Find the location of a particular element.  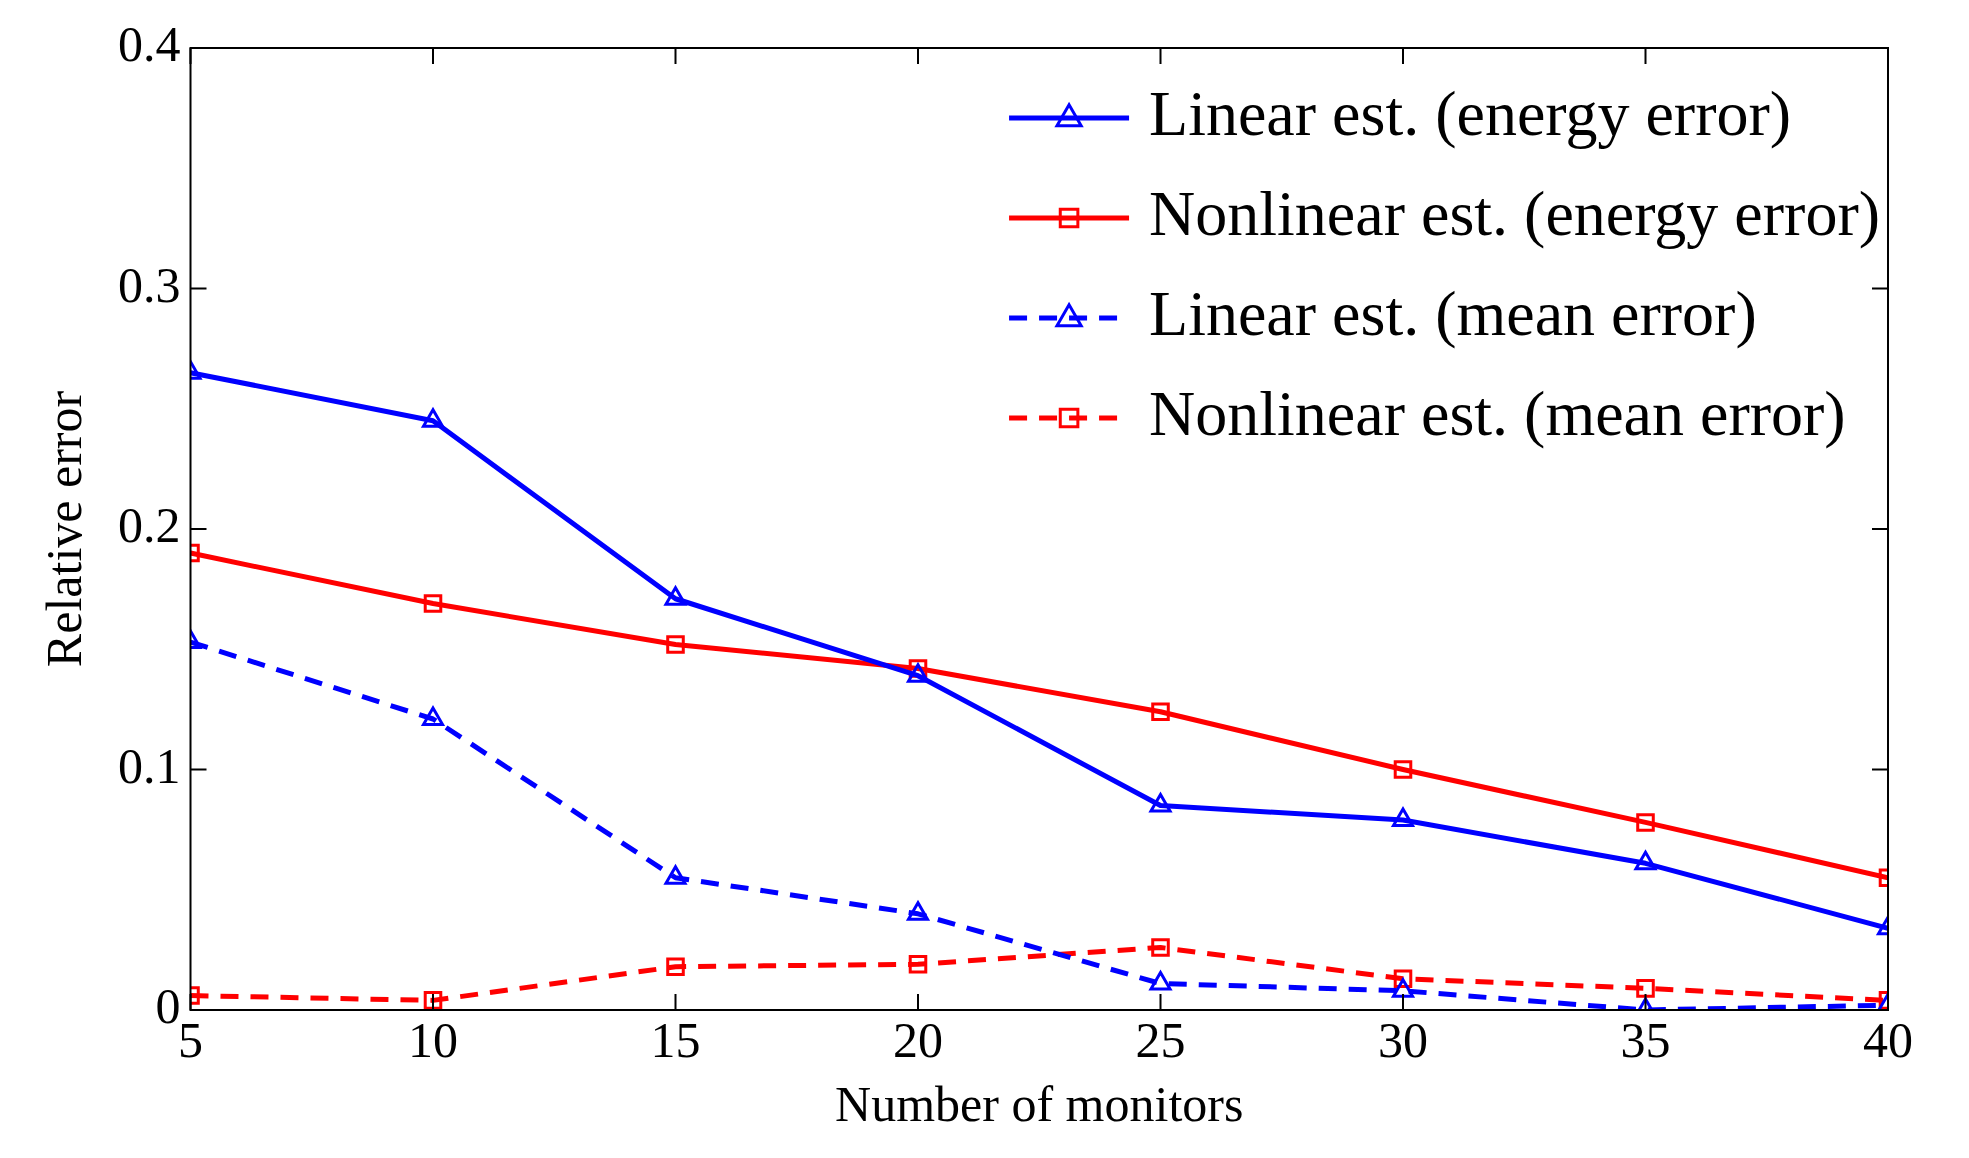

y-tick-label: 0.4 is located at coordinates (149, 44).